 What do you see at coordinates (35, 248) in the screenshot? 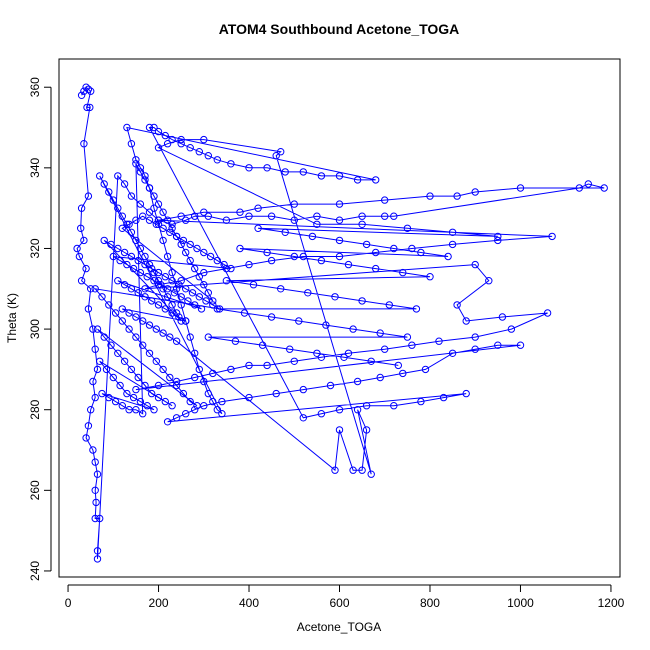
I see `y-tick-label: 320` at bounding box center [35, 248].